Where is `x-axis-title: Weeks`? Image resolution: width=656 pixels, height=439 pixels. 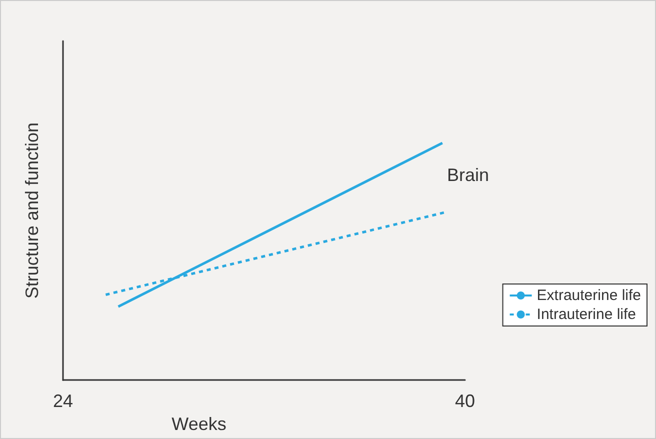
x-axis-title: Weeks is located at coordinates (199, 424).